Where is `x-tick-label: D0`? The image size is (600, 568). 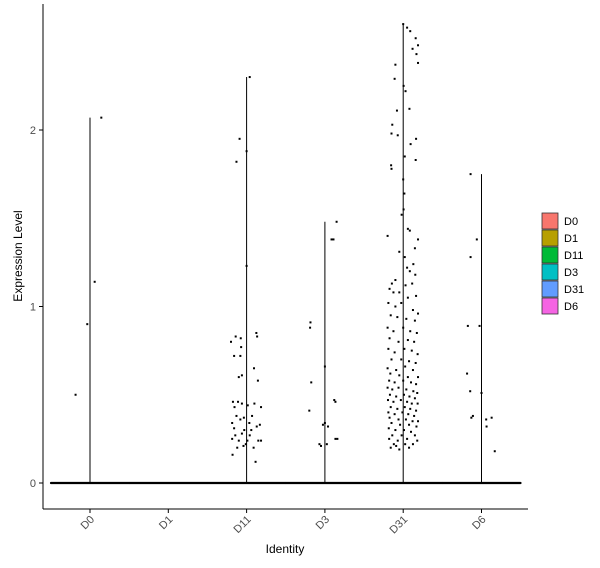
x-tick-label: D0 is located at coordinates (88, 523).